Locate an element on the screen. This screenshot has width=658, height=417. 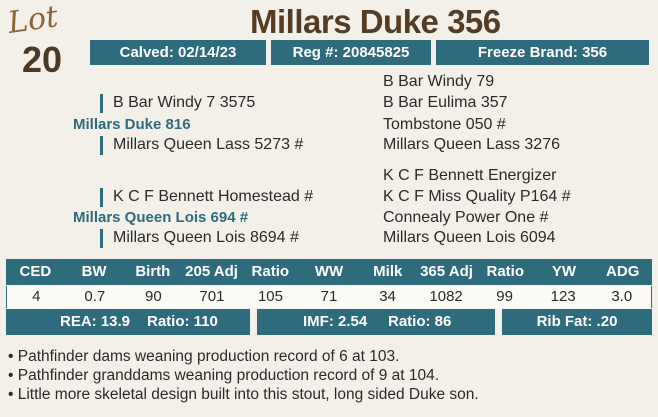
epd-header-milk: Milk is located at coordinates (388, 271).